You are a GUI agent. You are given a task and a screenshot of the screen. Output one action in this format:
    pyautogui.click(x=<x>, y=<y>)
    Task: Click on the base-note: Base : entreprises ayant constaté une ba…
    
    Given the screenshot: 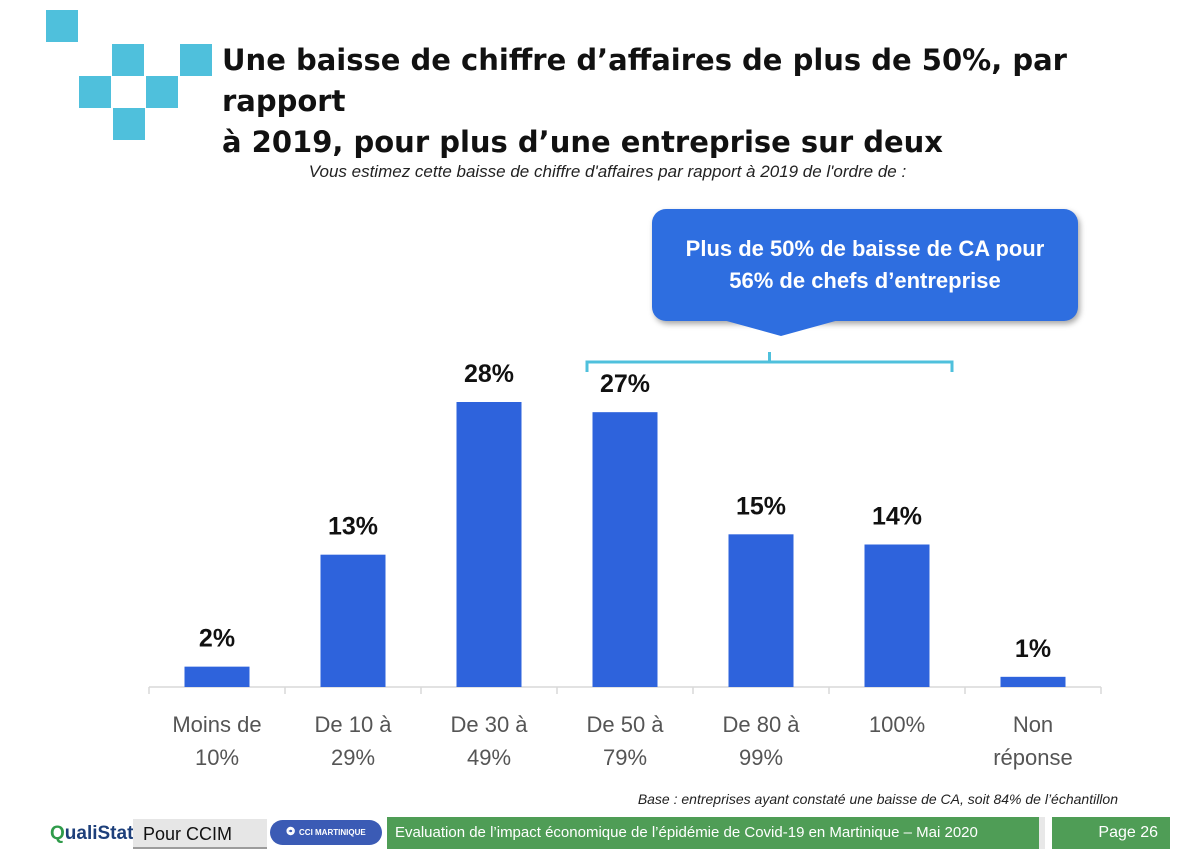 What is the action you would take?
    pyautogui.click(x=877, y=799)
    